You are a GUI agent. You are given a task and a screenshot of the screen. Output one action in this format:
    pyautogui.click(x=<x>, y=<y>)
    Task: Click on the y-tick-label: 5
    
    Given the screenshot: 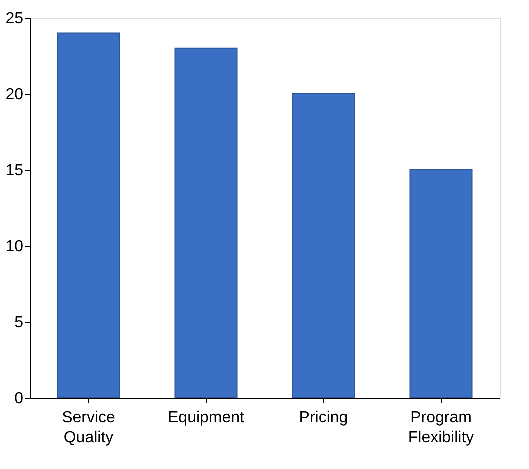 What is the action you would take?
    pyautogui.click(x=19, y=323)
    